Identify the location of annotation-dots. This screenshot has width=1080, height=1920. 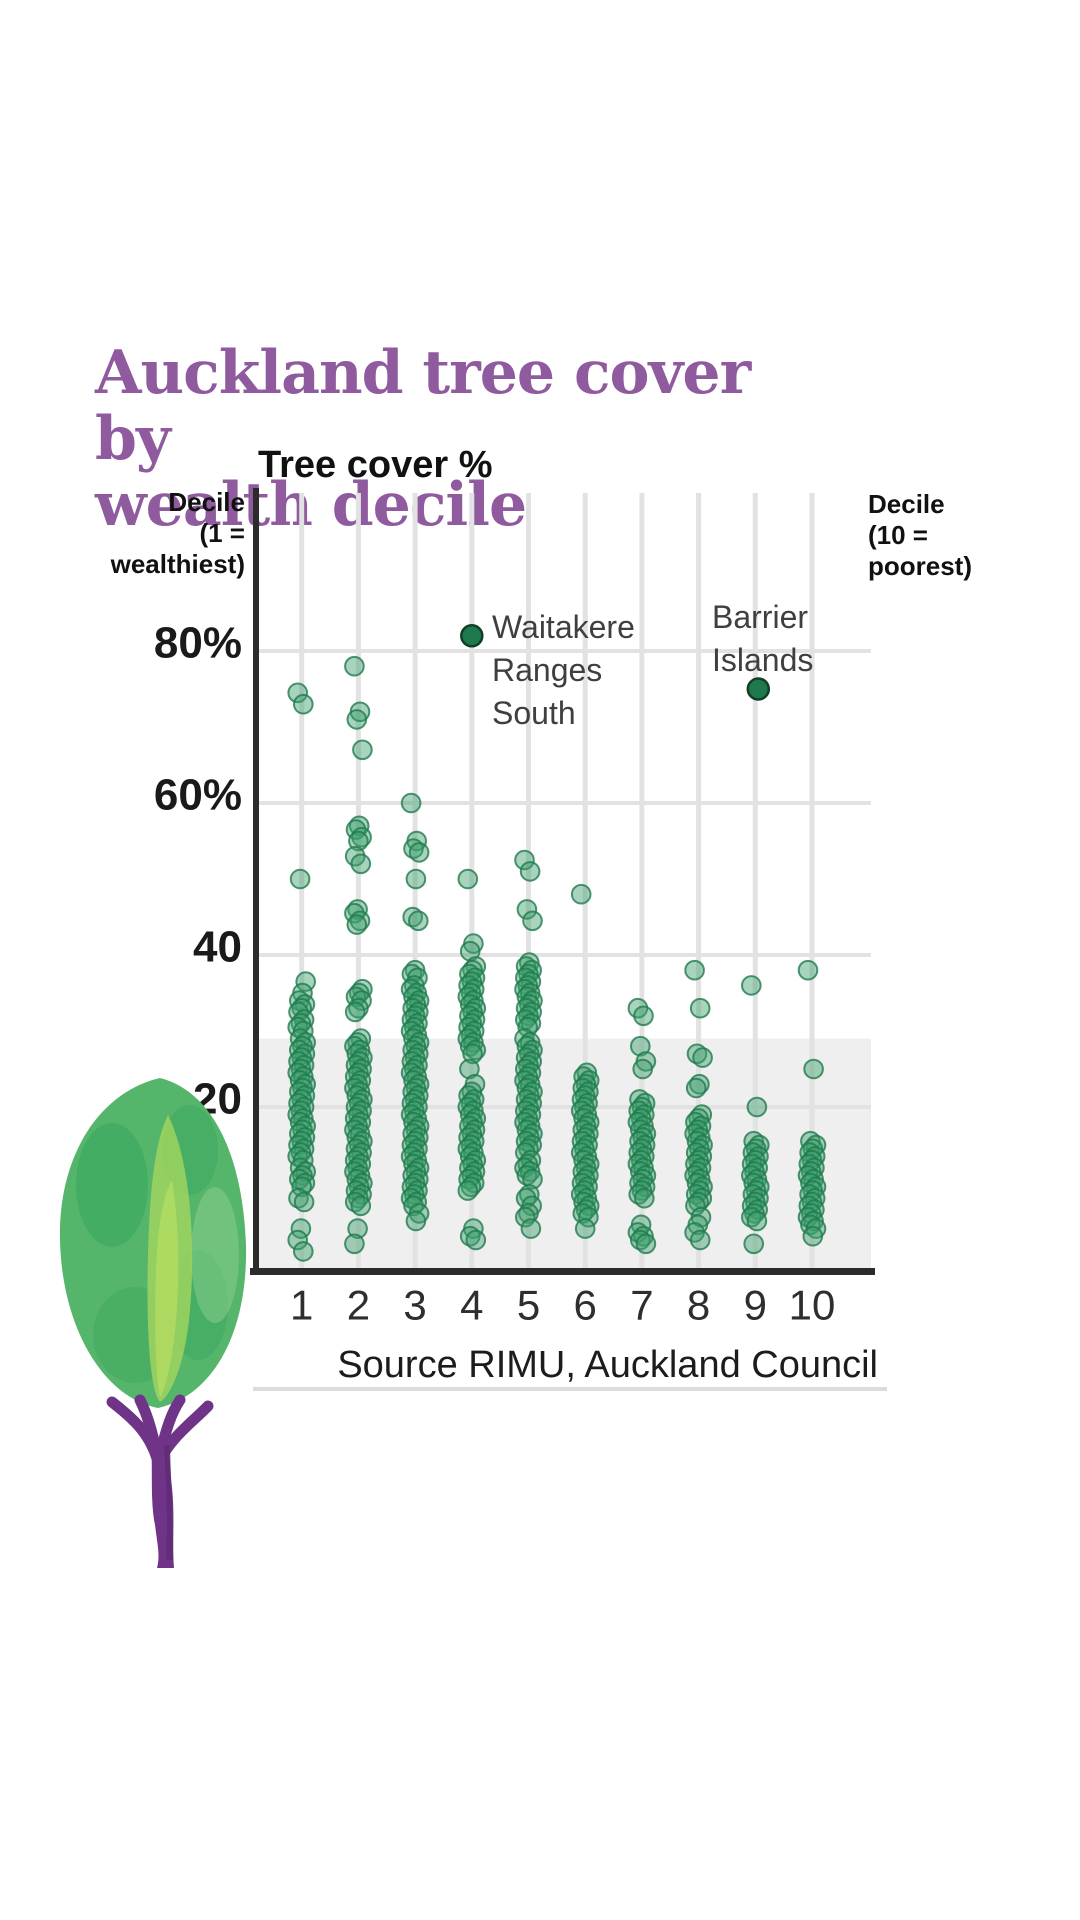
(615, 662).